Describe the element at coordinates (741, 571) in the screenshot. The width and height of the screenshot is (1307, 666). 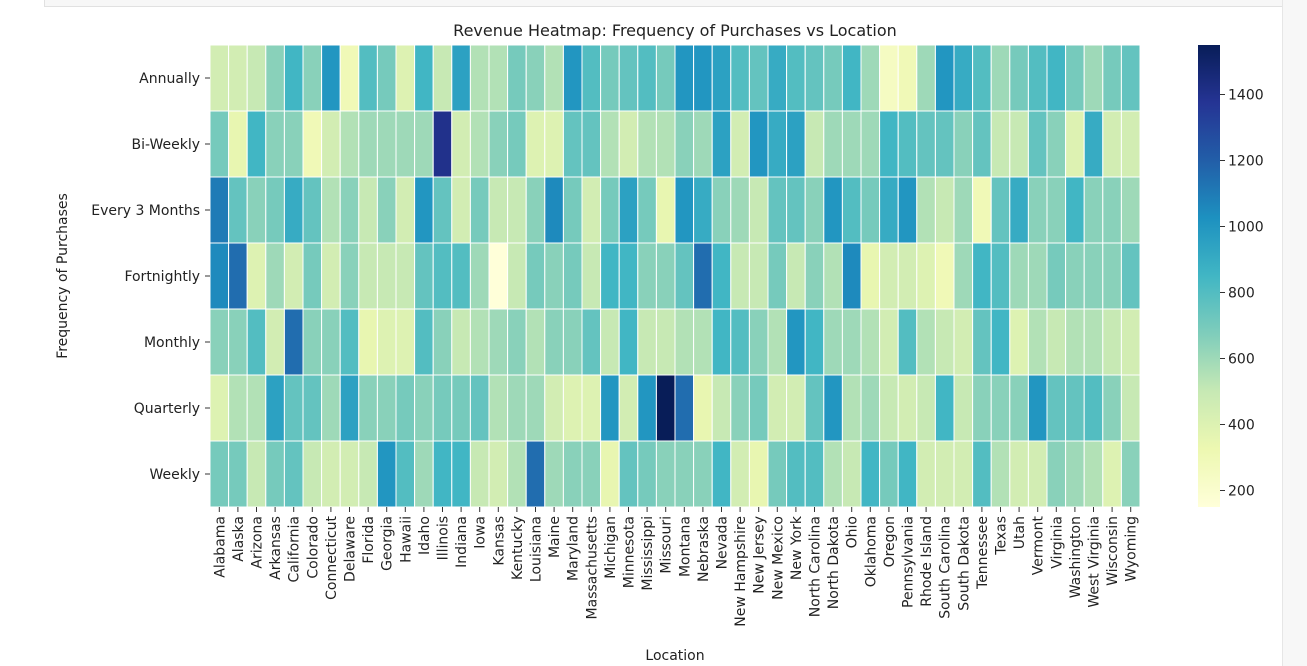
I see `x-tick-label: New Hampshire` at that location.